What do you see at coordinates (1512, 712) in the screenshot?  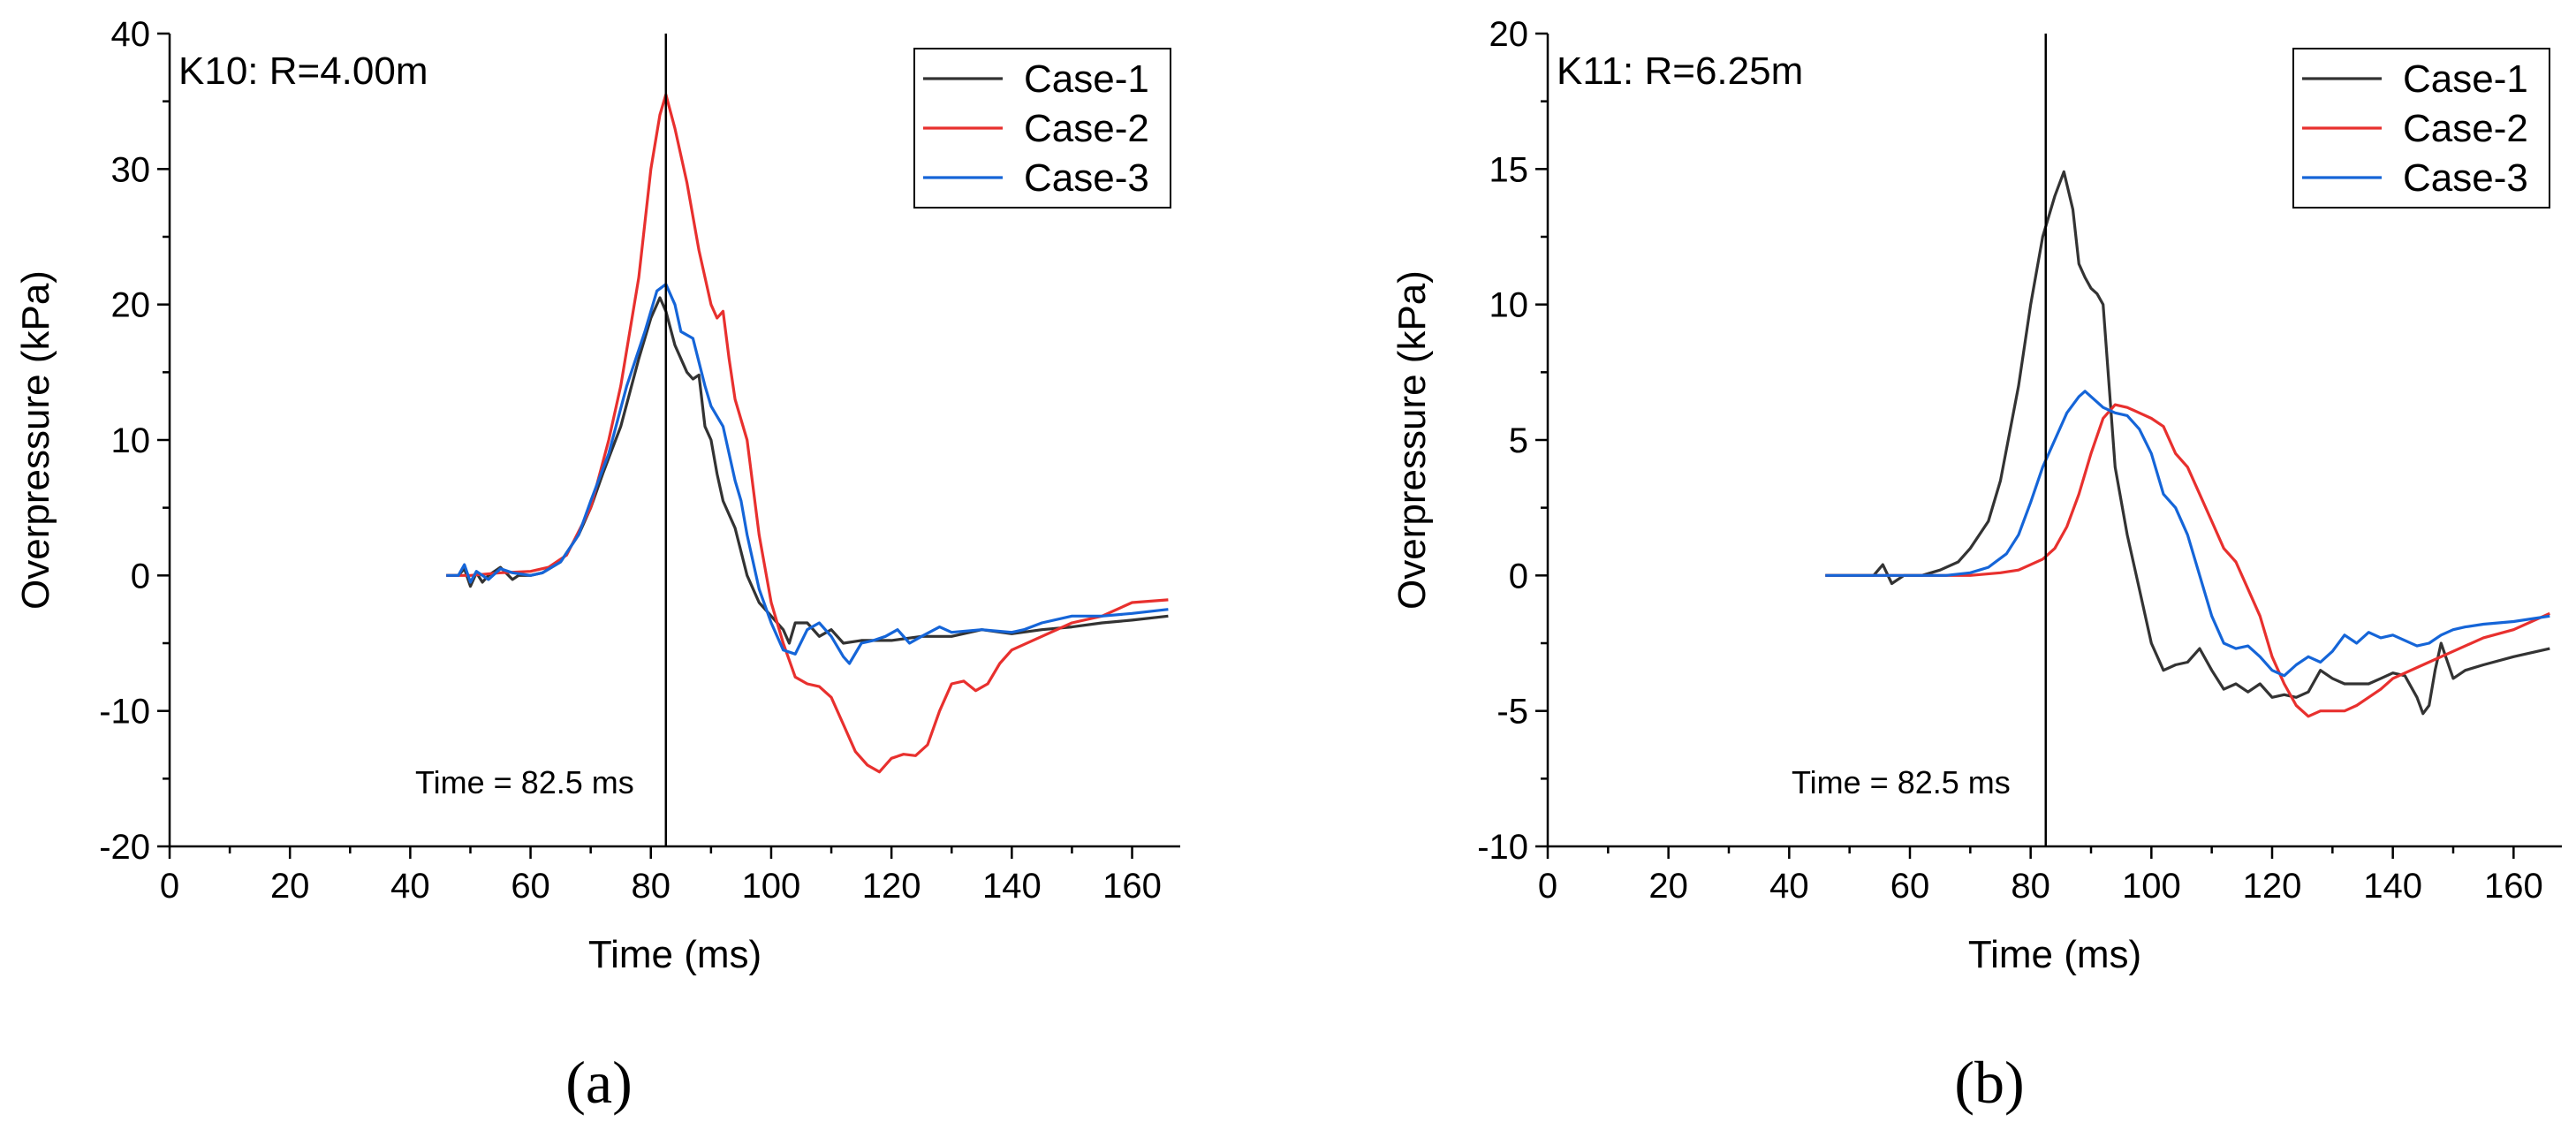 I see `y-tick-label: -5` at bounding box center [1512, 712].